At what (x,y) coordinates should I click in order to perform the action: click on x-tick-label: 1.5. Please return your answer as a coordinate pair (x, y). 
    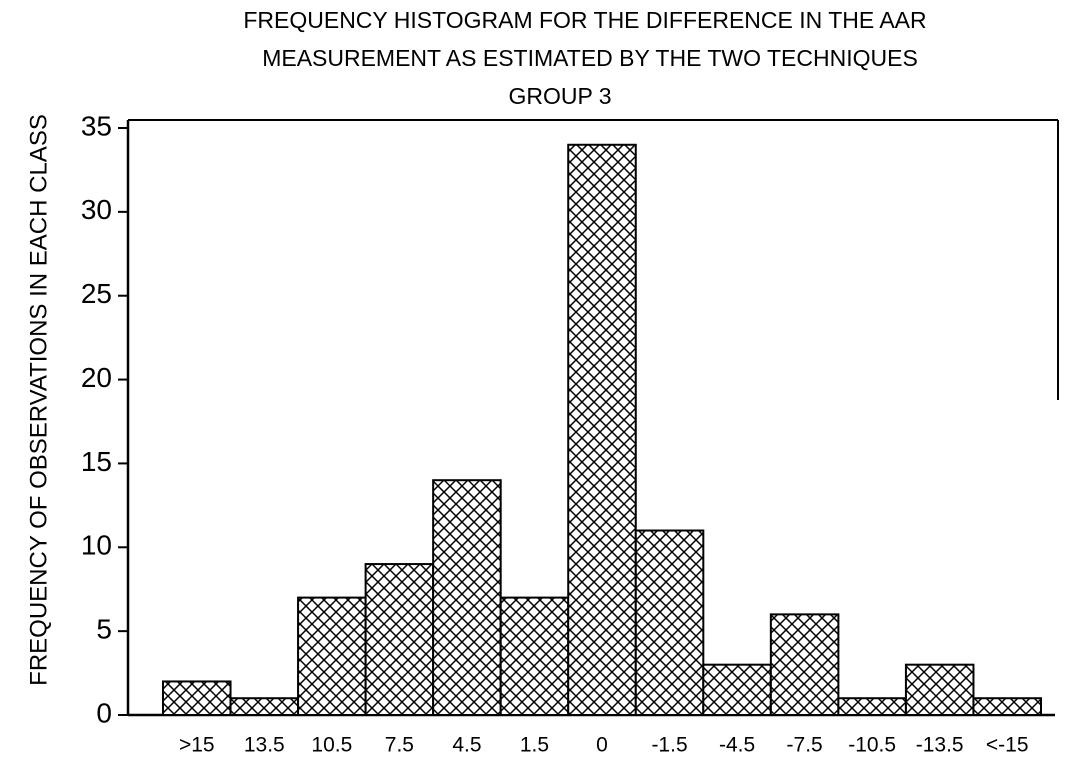
    Looking at the image, I should click on (534, 745).